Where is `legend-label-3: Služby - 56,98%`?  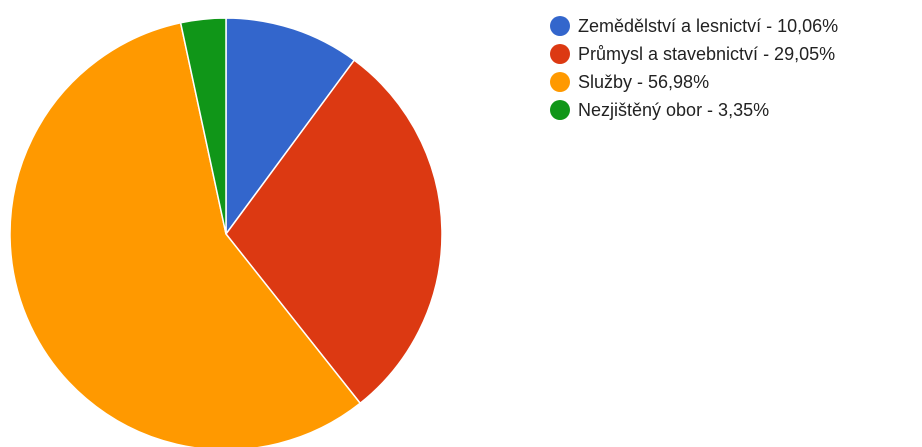
legend-label-3: Služby - 56,98% is located at coordinates (644, 81).